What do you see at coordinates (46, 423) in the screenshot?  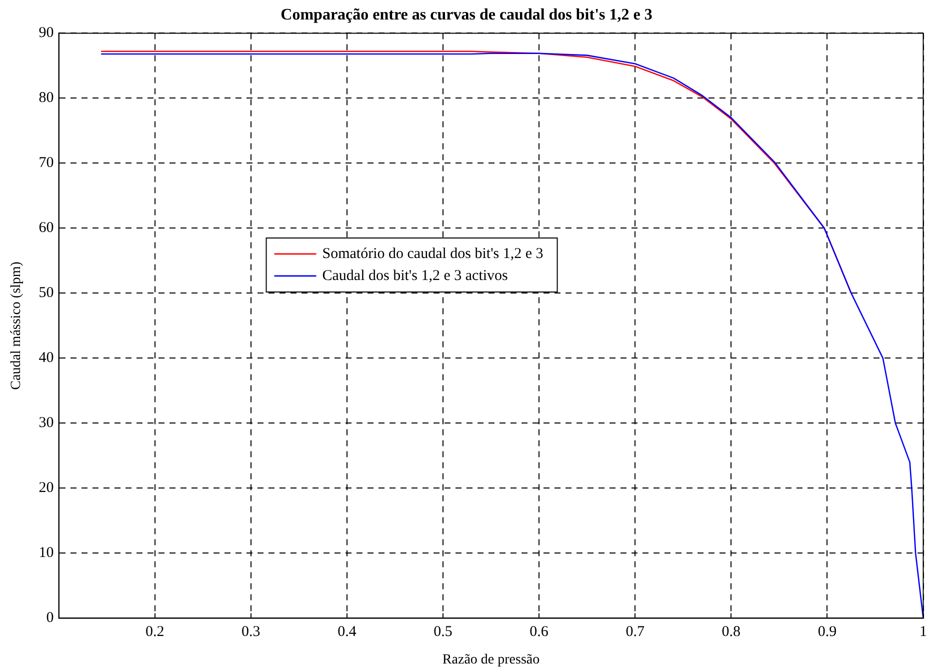 I see `y-tick-label: 30` at bounding box center [46, 423].